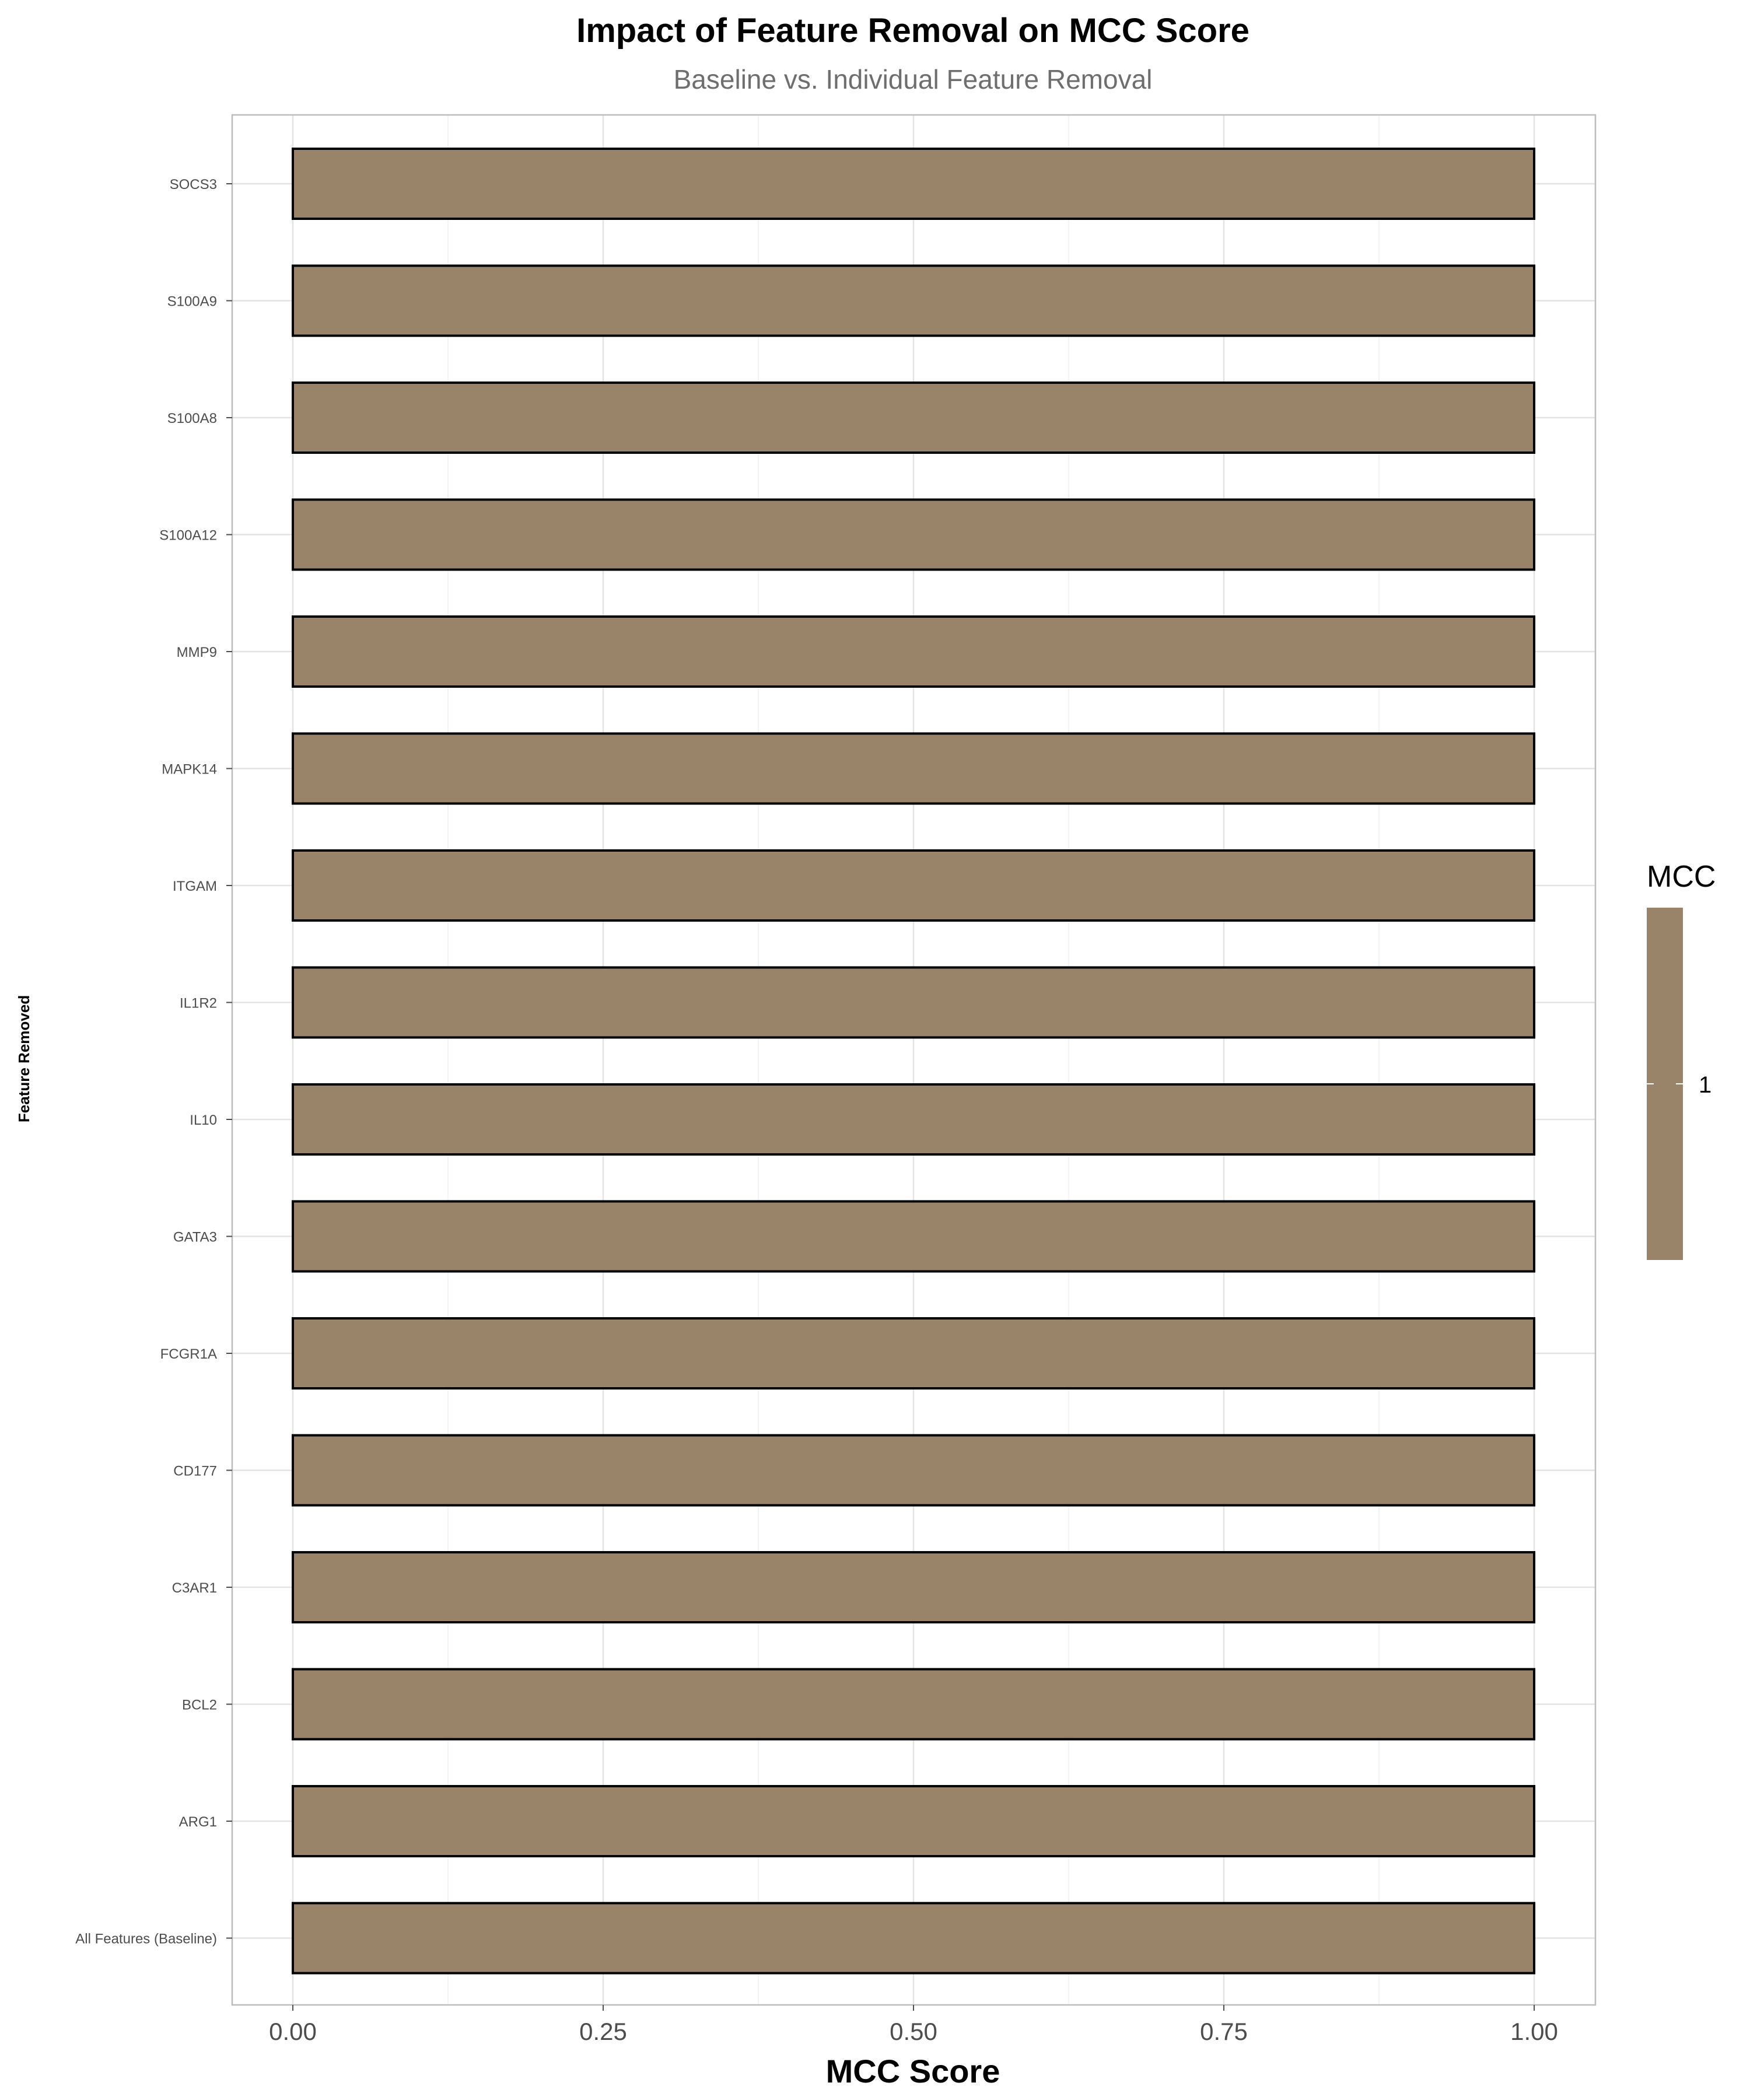  What do you see at coordinates (1534, 2031) in the screenshot?
I see `x-tick-label: 1.00` at bounding box center [1534, 2031].